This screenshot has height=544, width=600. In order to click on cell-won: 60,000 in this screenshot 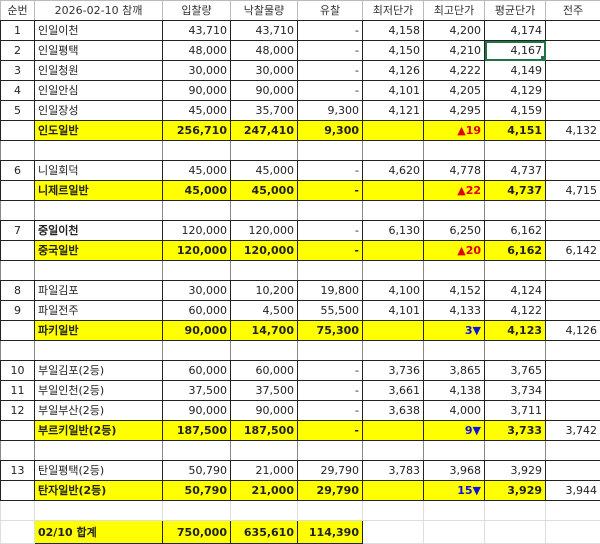, I will do `click(264, 370)`.